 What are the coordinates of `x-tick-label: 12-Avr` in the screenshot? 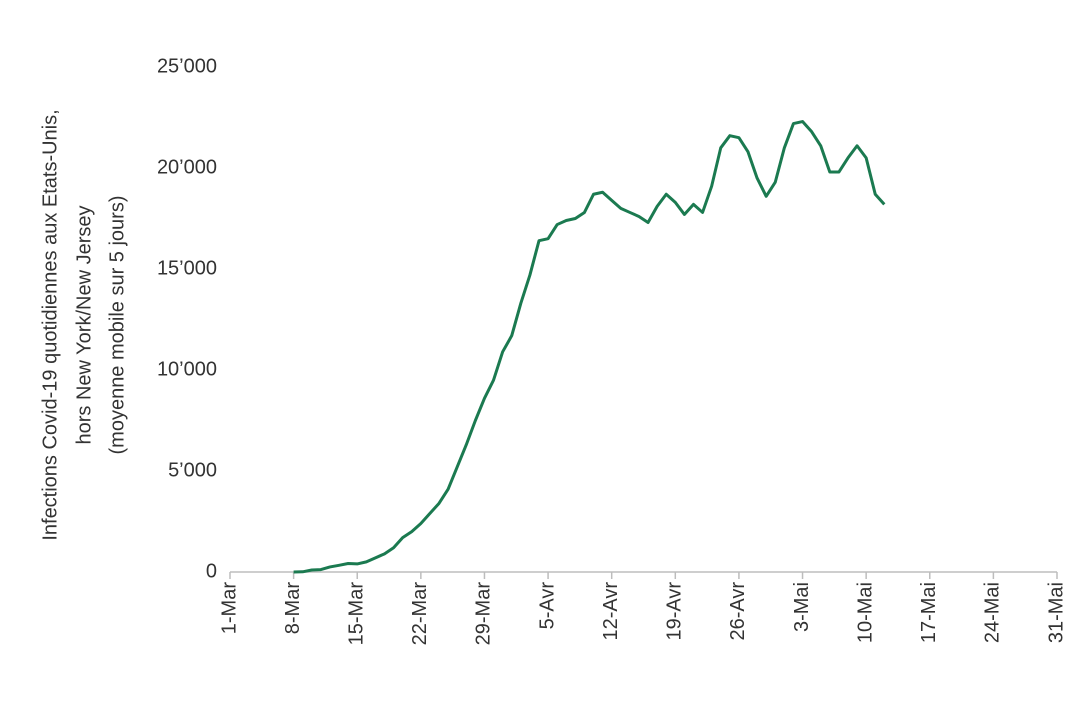 It's located at (611, 611).